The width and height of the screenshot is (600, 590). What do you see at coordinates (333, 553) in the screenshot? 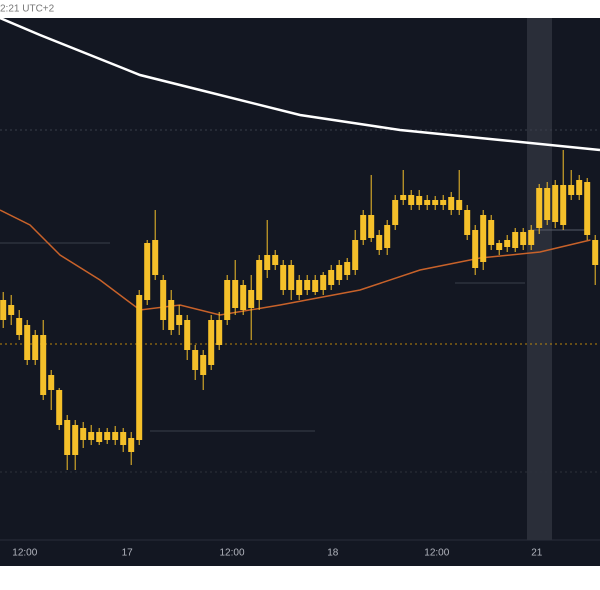
I see `x-tick-label: 18` at bounding box center [333, 553].